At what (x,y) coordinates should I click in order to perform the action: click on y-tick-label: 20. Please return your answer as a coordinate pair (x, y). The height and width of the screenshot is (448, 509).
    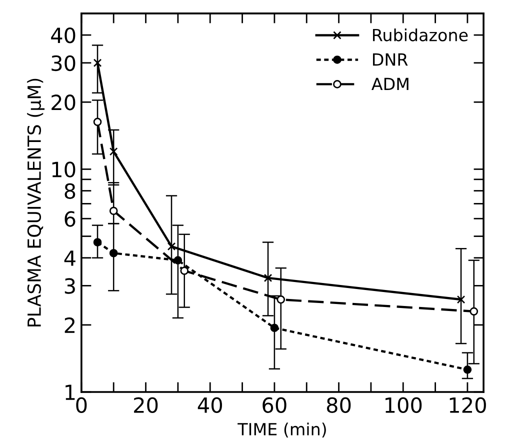
    Looking at the image, I should click on (64, 102).